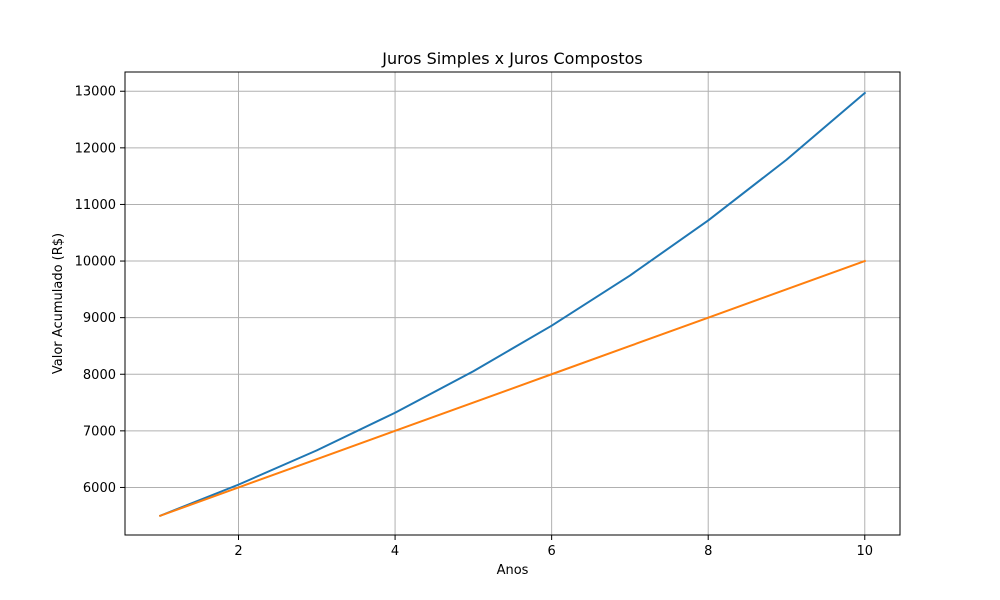  Describe the element at coordinates (95, 205) in the screenshot. I see `y-tick-label: 11000` at that location.